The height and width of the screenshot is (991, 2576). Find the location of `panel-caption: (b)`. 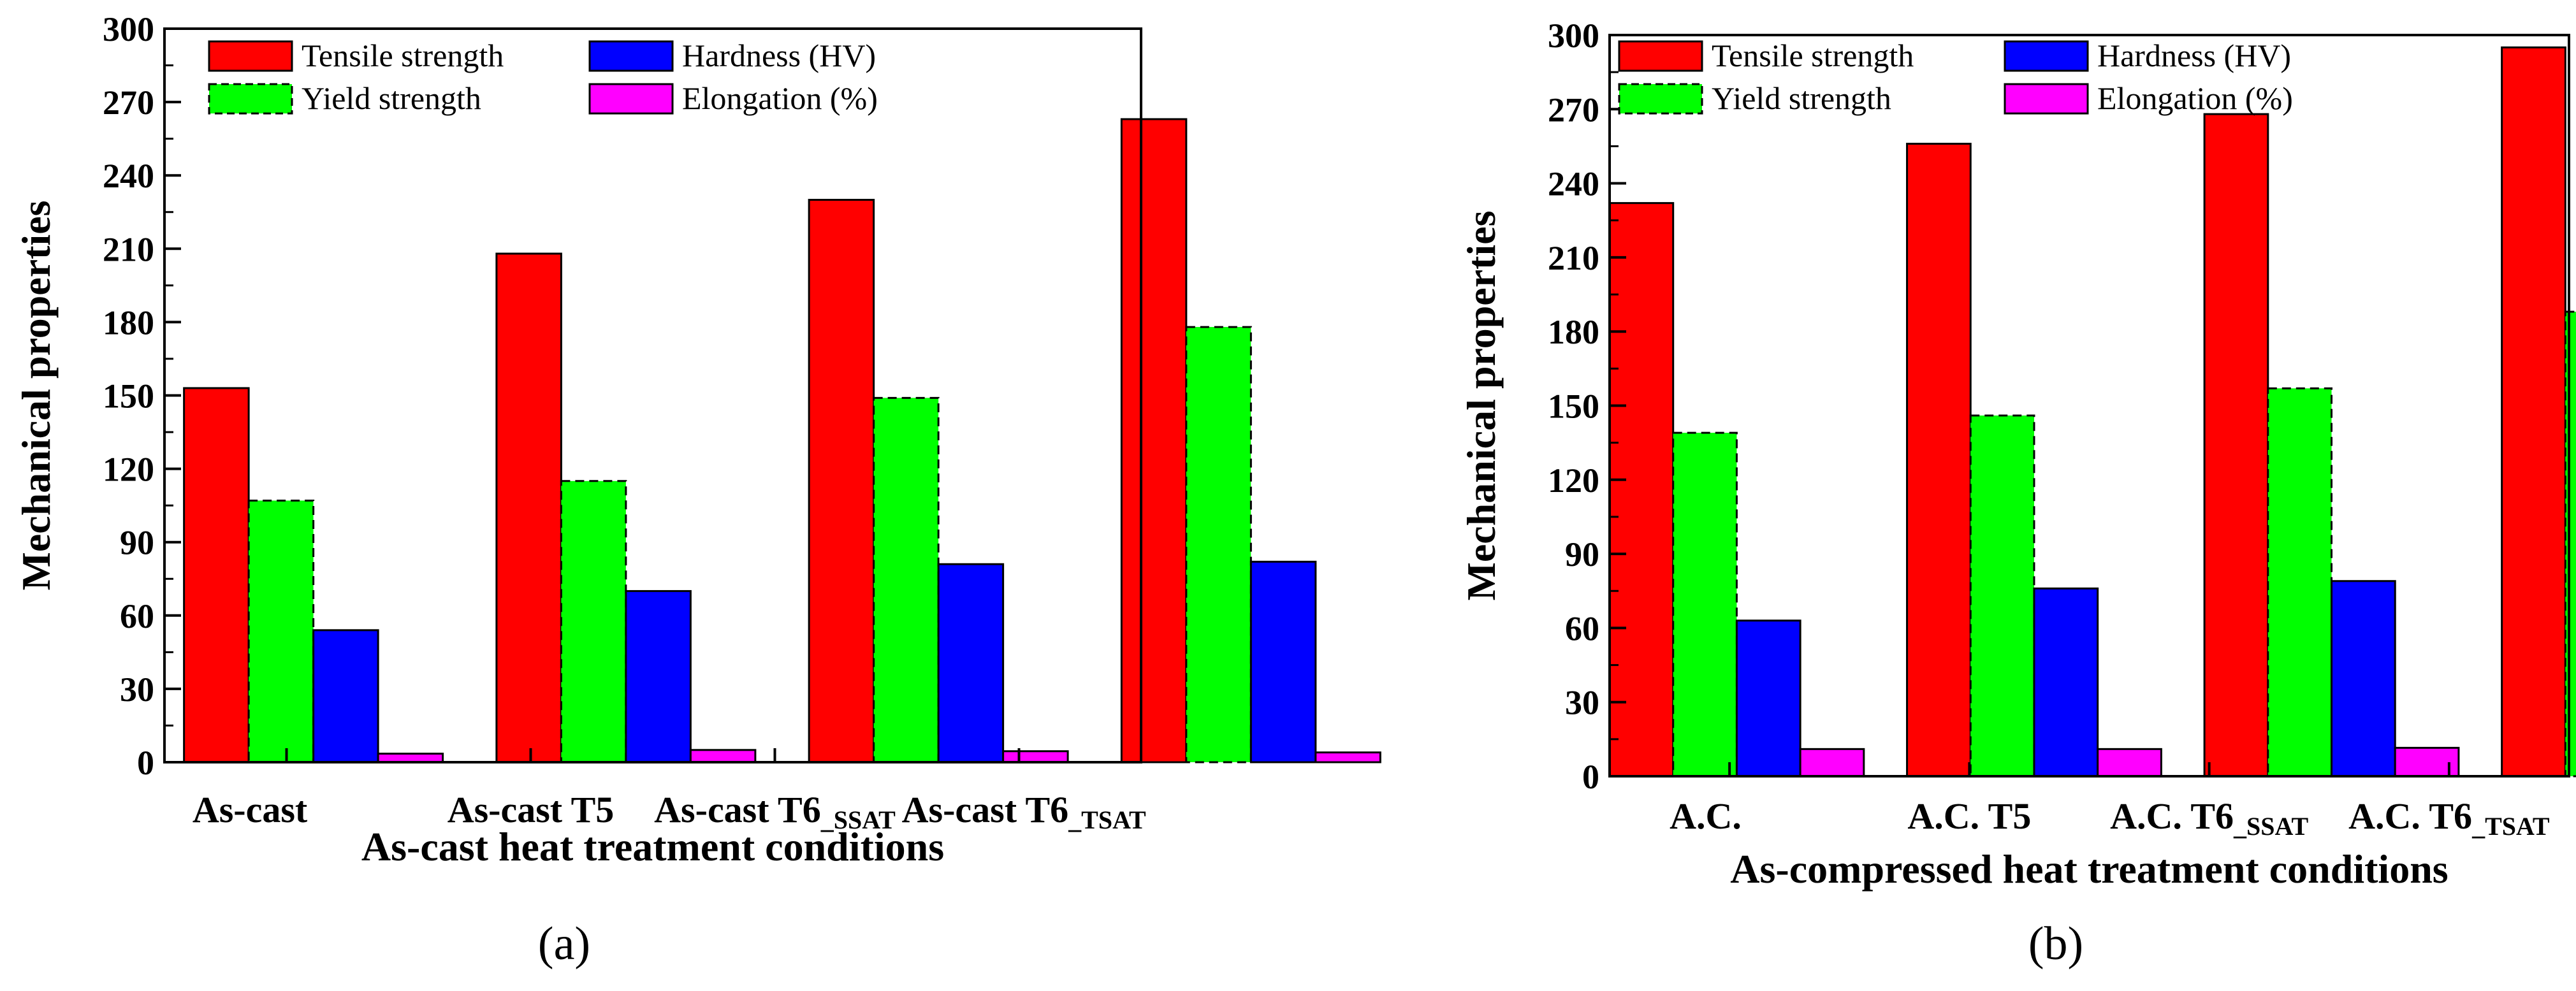

panel-caption: (b) is located at coordinates (2055, 944).